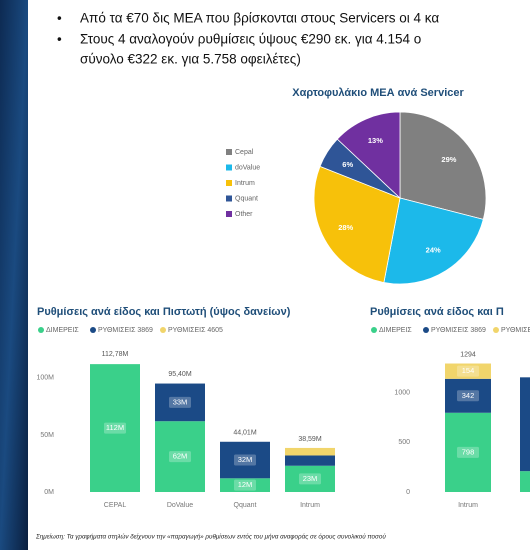 This screenshot has height=550, width=530. I want to click on bullet: σύνολο €322 εκ. για 5.758 οφειλέτες), so click(190, 59).